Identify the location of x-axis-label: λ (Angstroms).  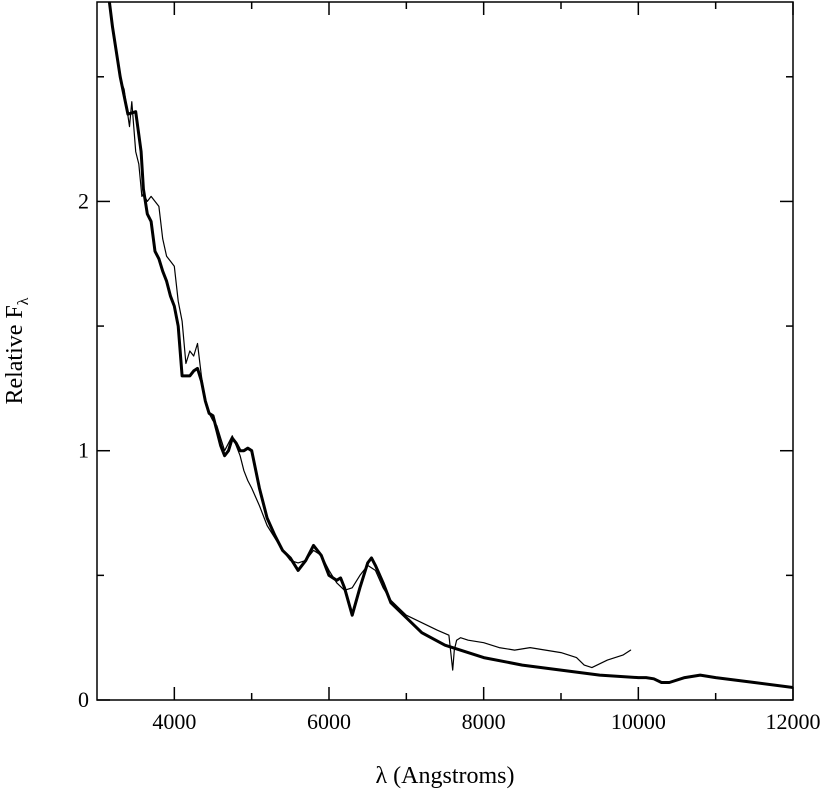
(445, 776).